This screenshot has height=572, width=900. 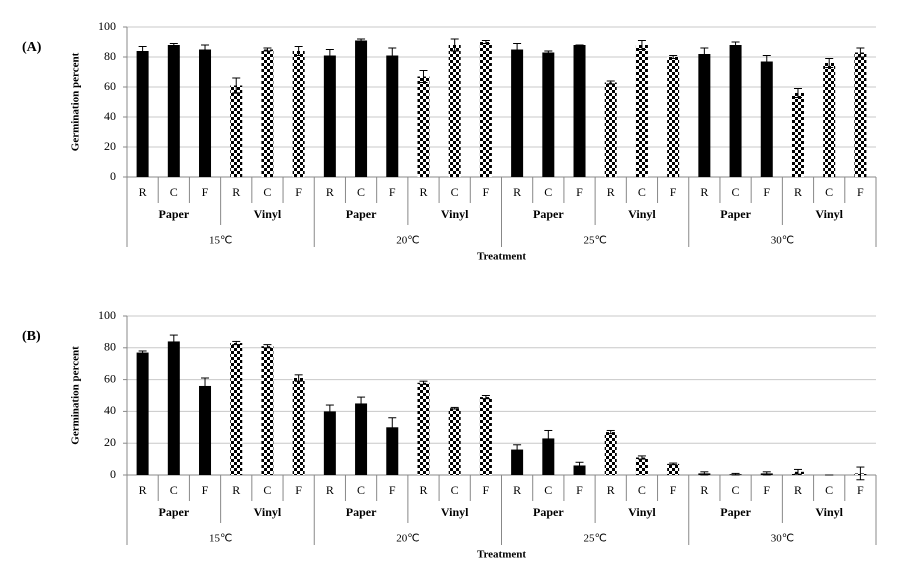 What do you see at coordinates (501, 257) in the screenshot?
I see `x-axis-label: Treatment` at bounding box center [501, 257].